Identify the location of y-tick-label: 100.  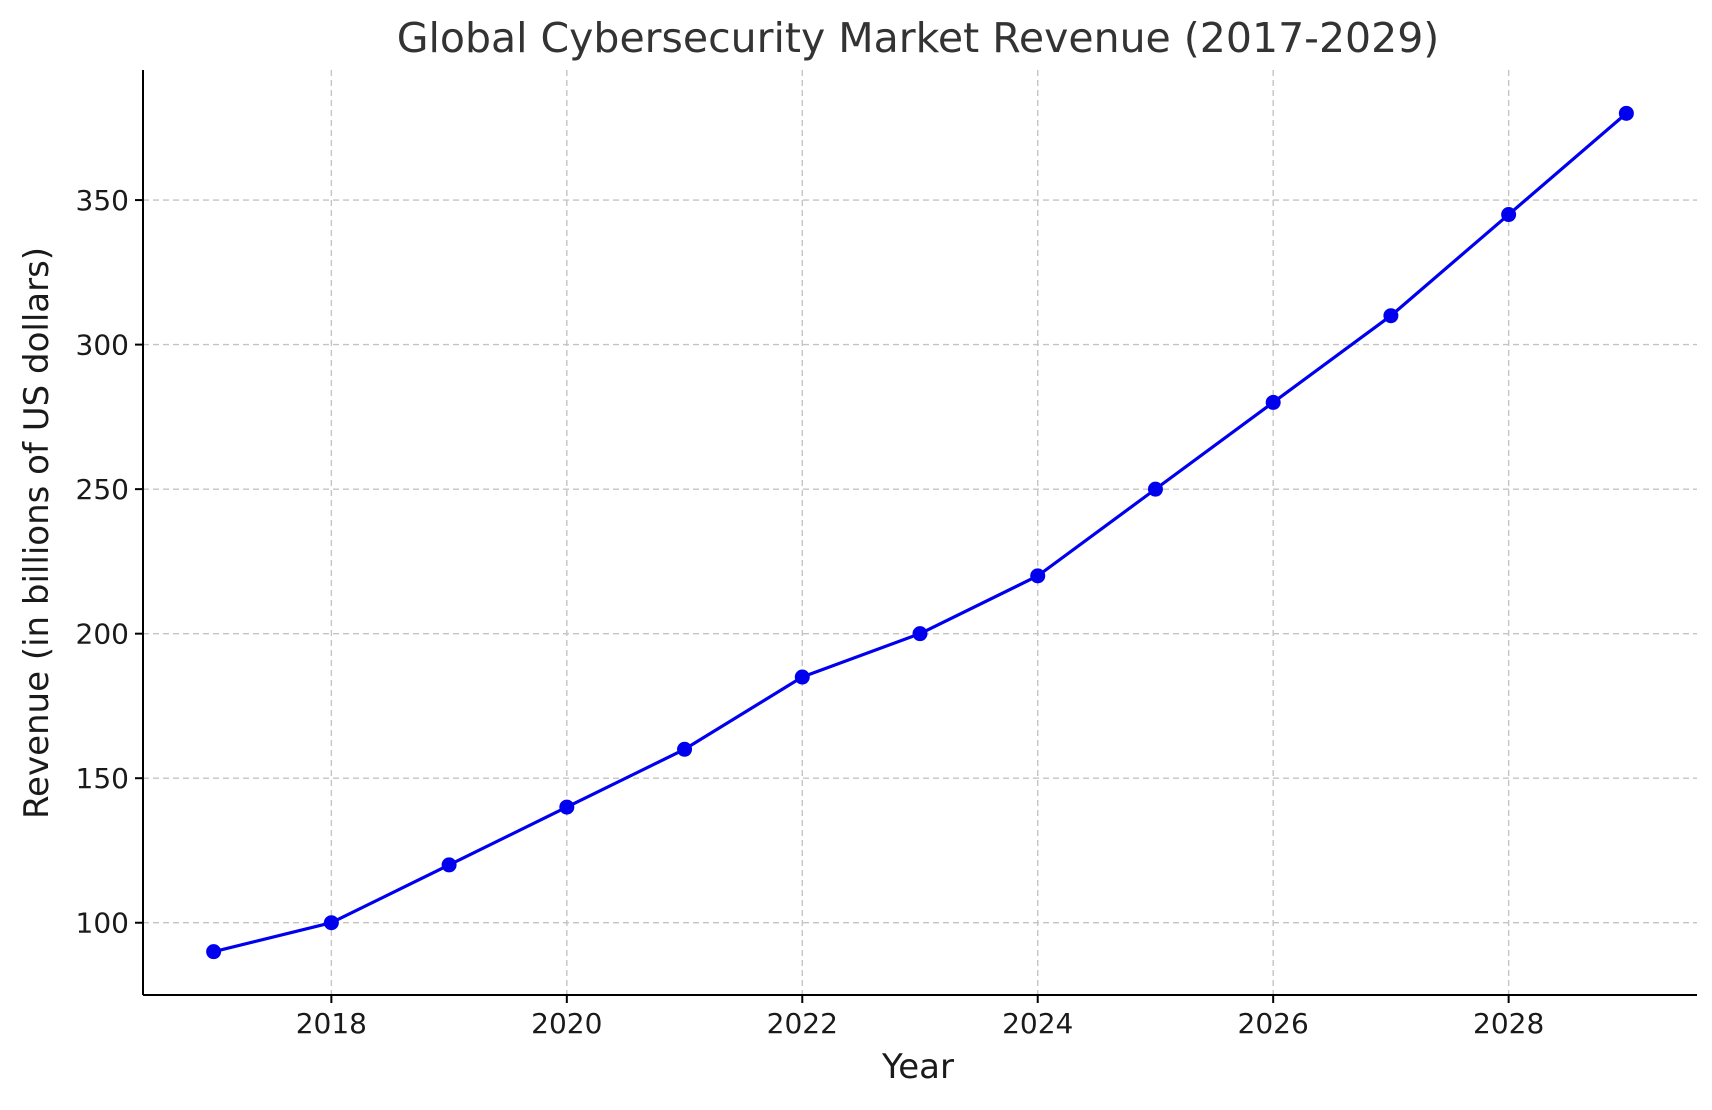
(102, 923).